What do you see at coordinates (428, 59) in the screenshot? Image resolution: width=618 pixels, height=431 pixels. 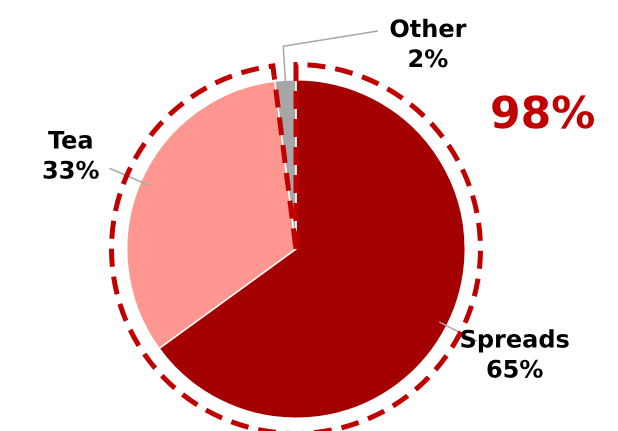 I see `data-label: 2%` at bounding box center [428, 59].